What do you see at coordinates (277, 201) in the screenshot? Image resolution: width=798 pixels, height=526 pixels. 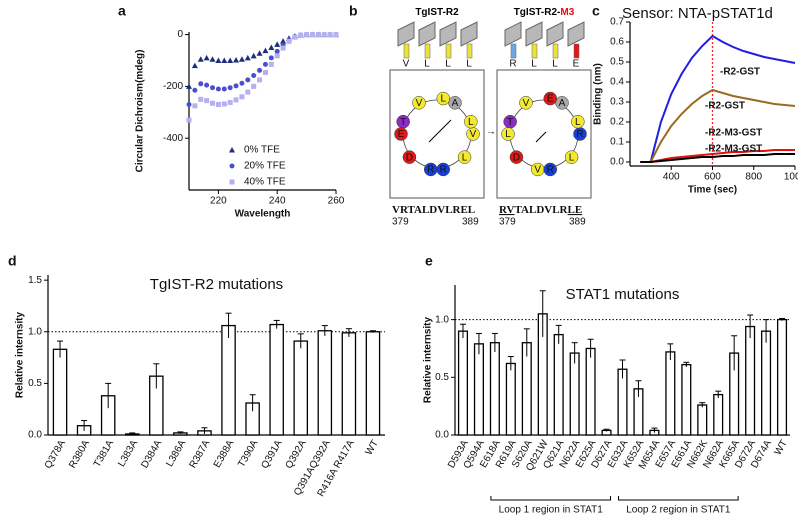 I see `x-tick-label: 240` at bounding box center [277, 201].